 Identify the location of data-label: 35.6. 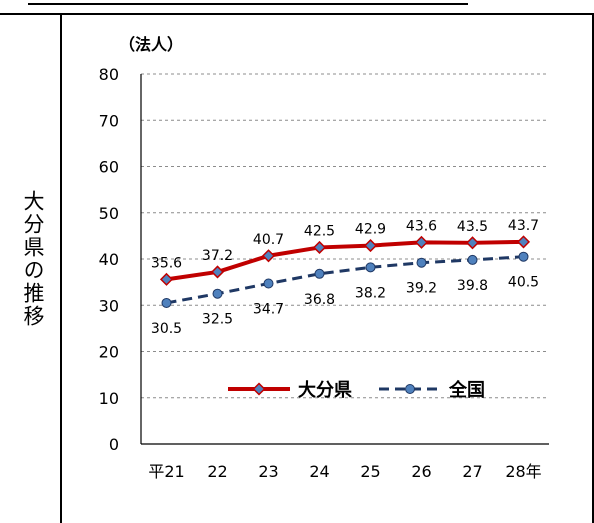
(166, 263).